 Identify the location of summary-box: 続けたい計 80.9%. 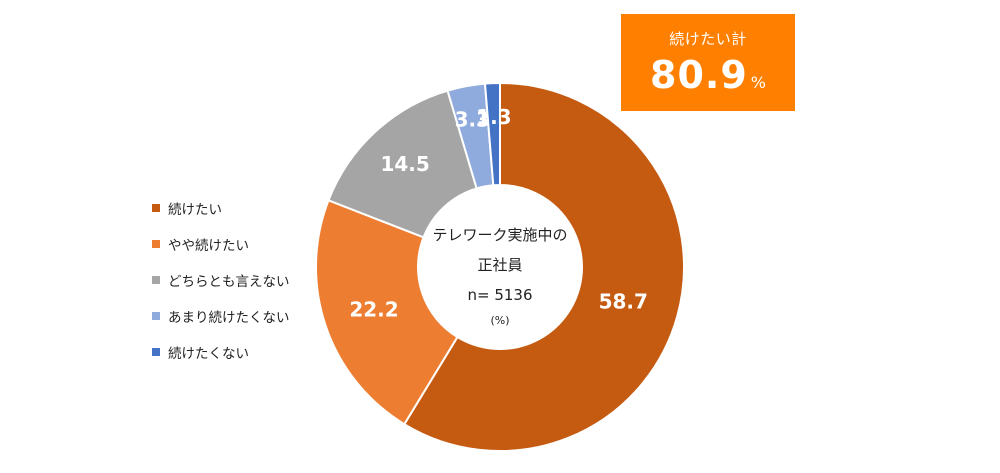
(708, 62).